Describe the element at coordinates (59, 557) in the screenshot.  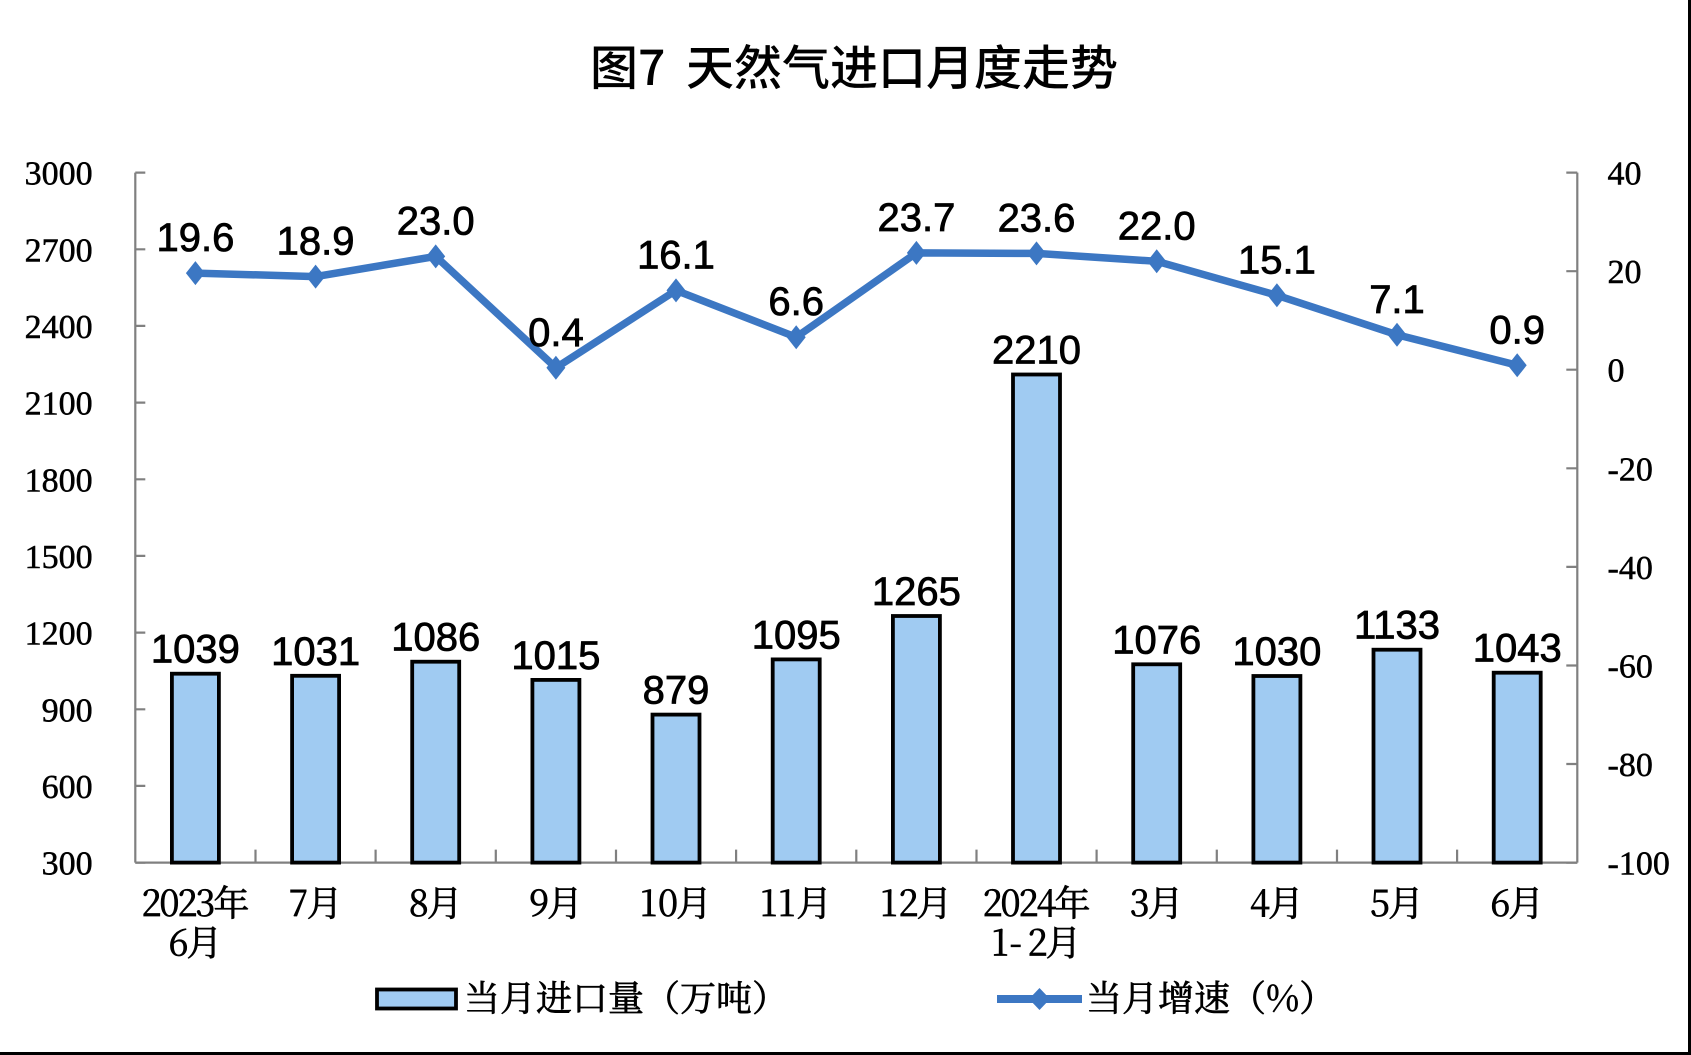
I see `svg-text: 1500` at that location.